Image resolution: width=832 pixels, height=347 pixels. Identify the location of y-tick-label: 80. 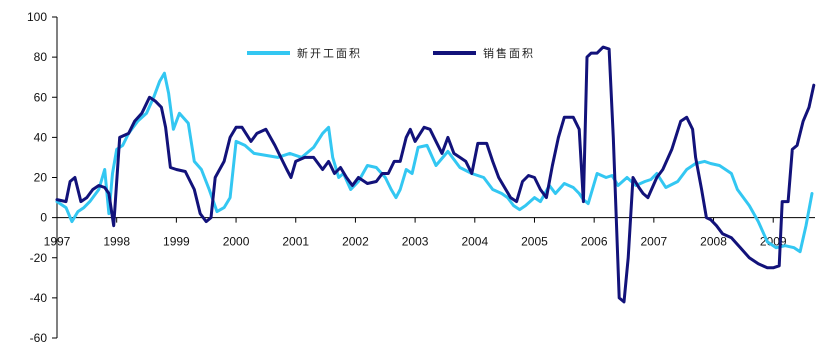
(41, 57).